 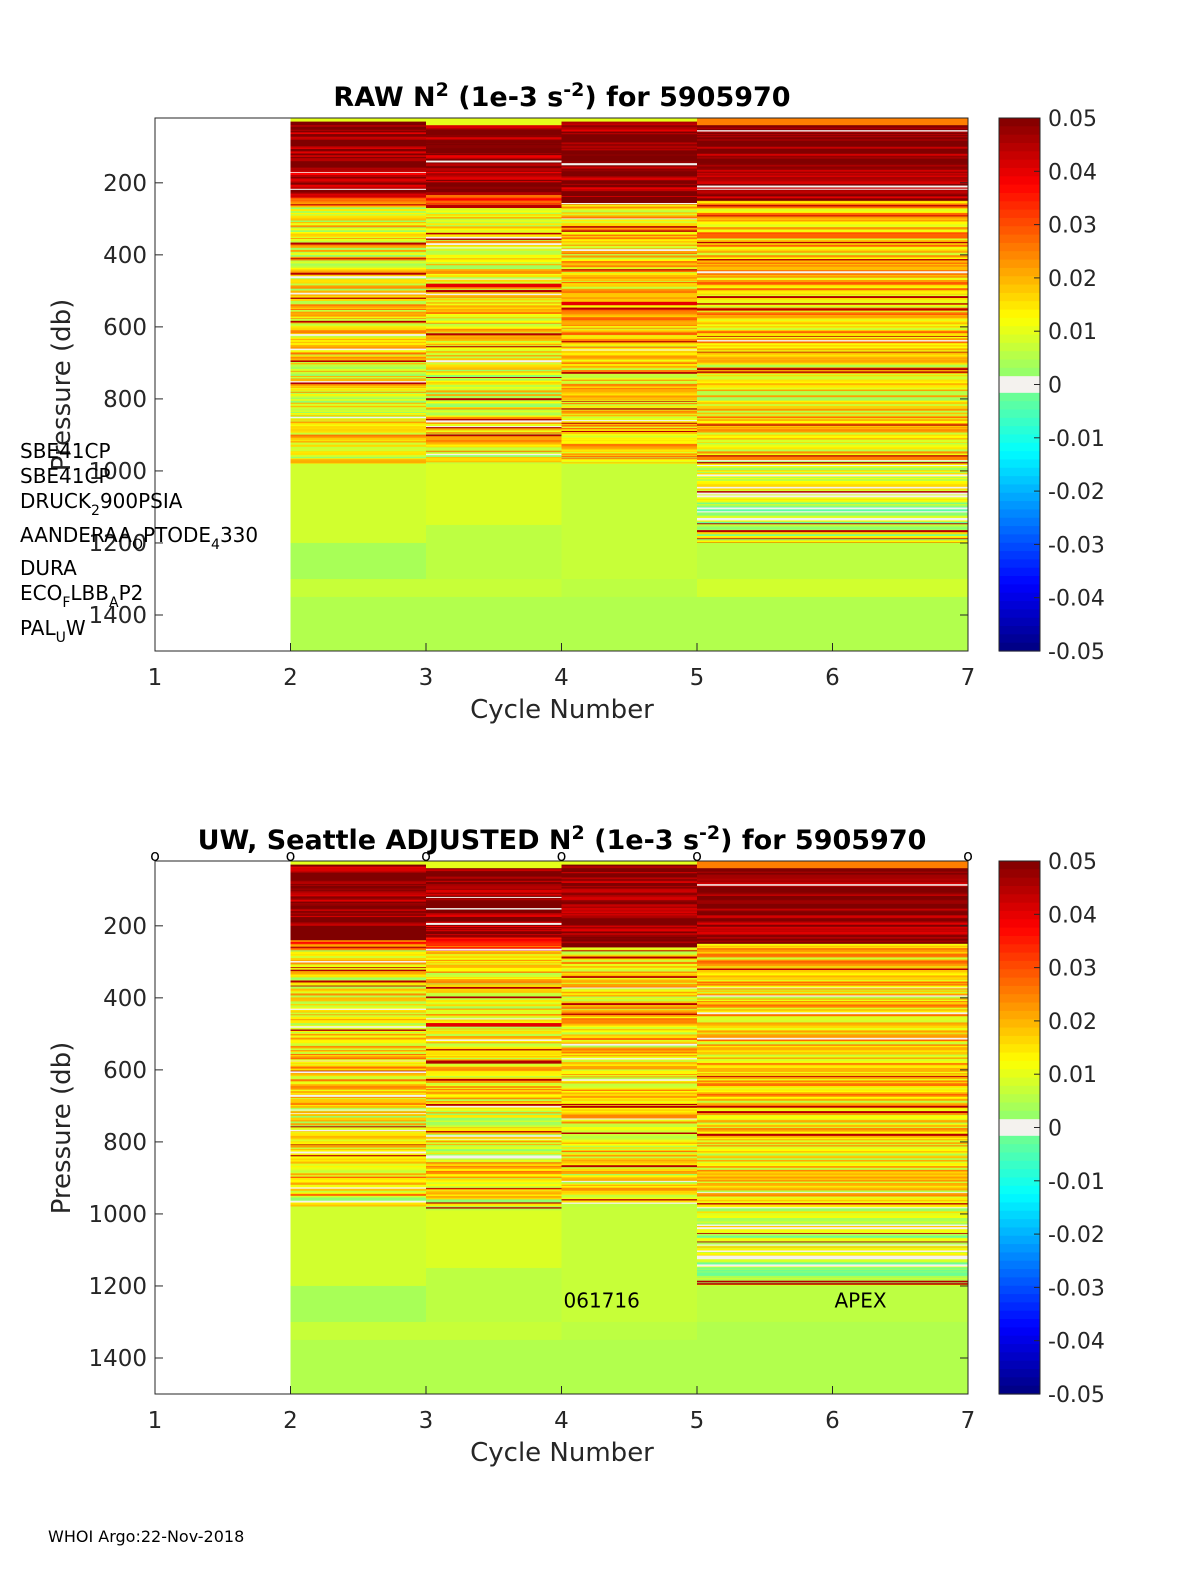 I want to click on adjusted-y-axis-label: Pressure (db), so click(x=62, y=1128).